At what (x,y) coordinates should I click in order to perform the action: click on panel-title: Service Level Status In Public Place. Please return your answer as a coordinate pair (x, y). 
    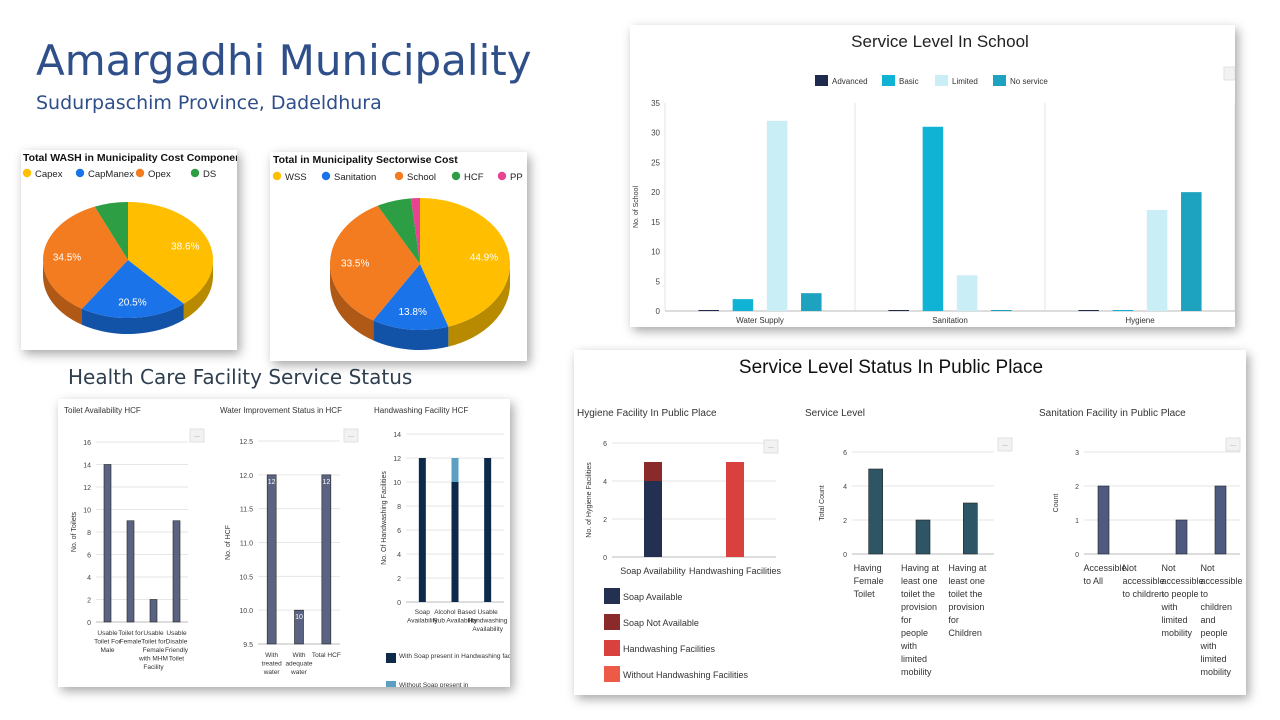
    Looking at the image, I should click on (891, 367).